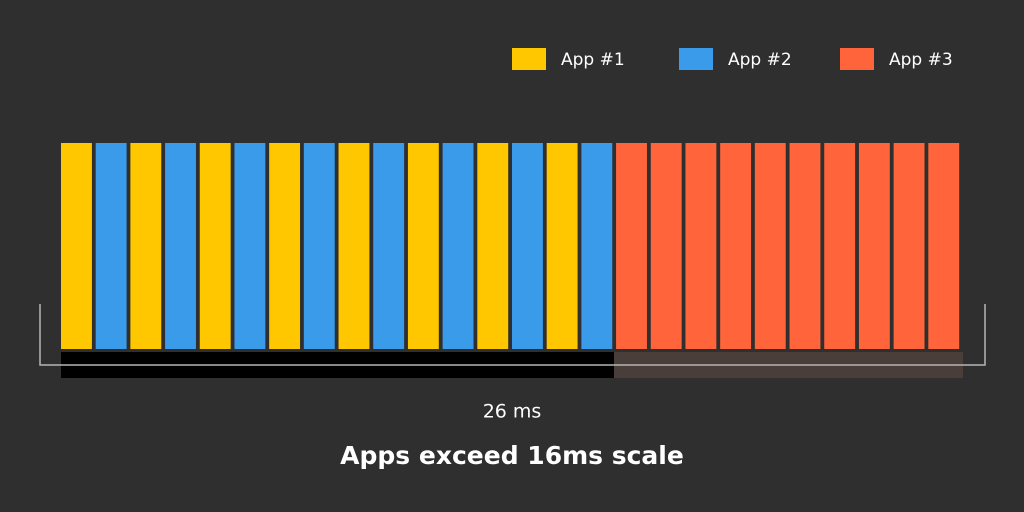  I want to click on caption: Apps exceed 16ms scale, so click(512, 455).